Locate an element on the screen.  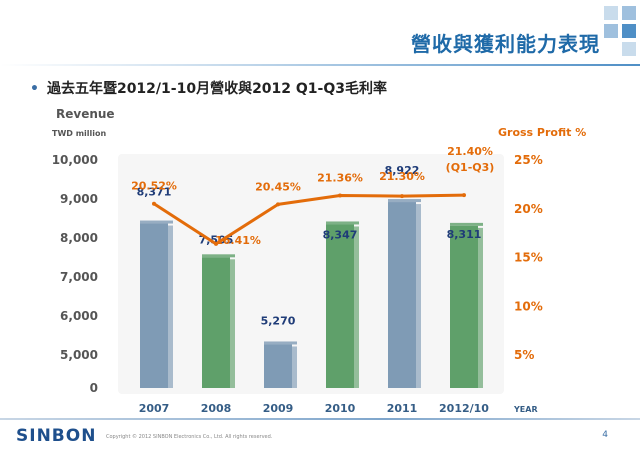
right-axis-label: Gross Profit % is located at coordinates (542, 132).